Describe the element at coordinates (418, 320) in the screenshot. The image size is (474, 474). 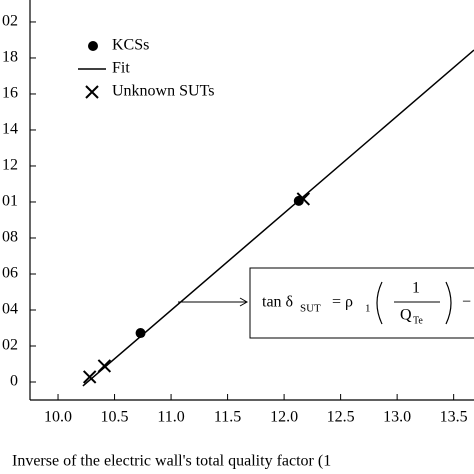
I see `eq-denominator-sub: Te` at that location.